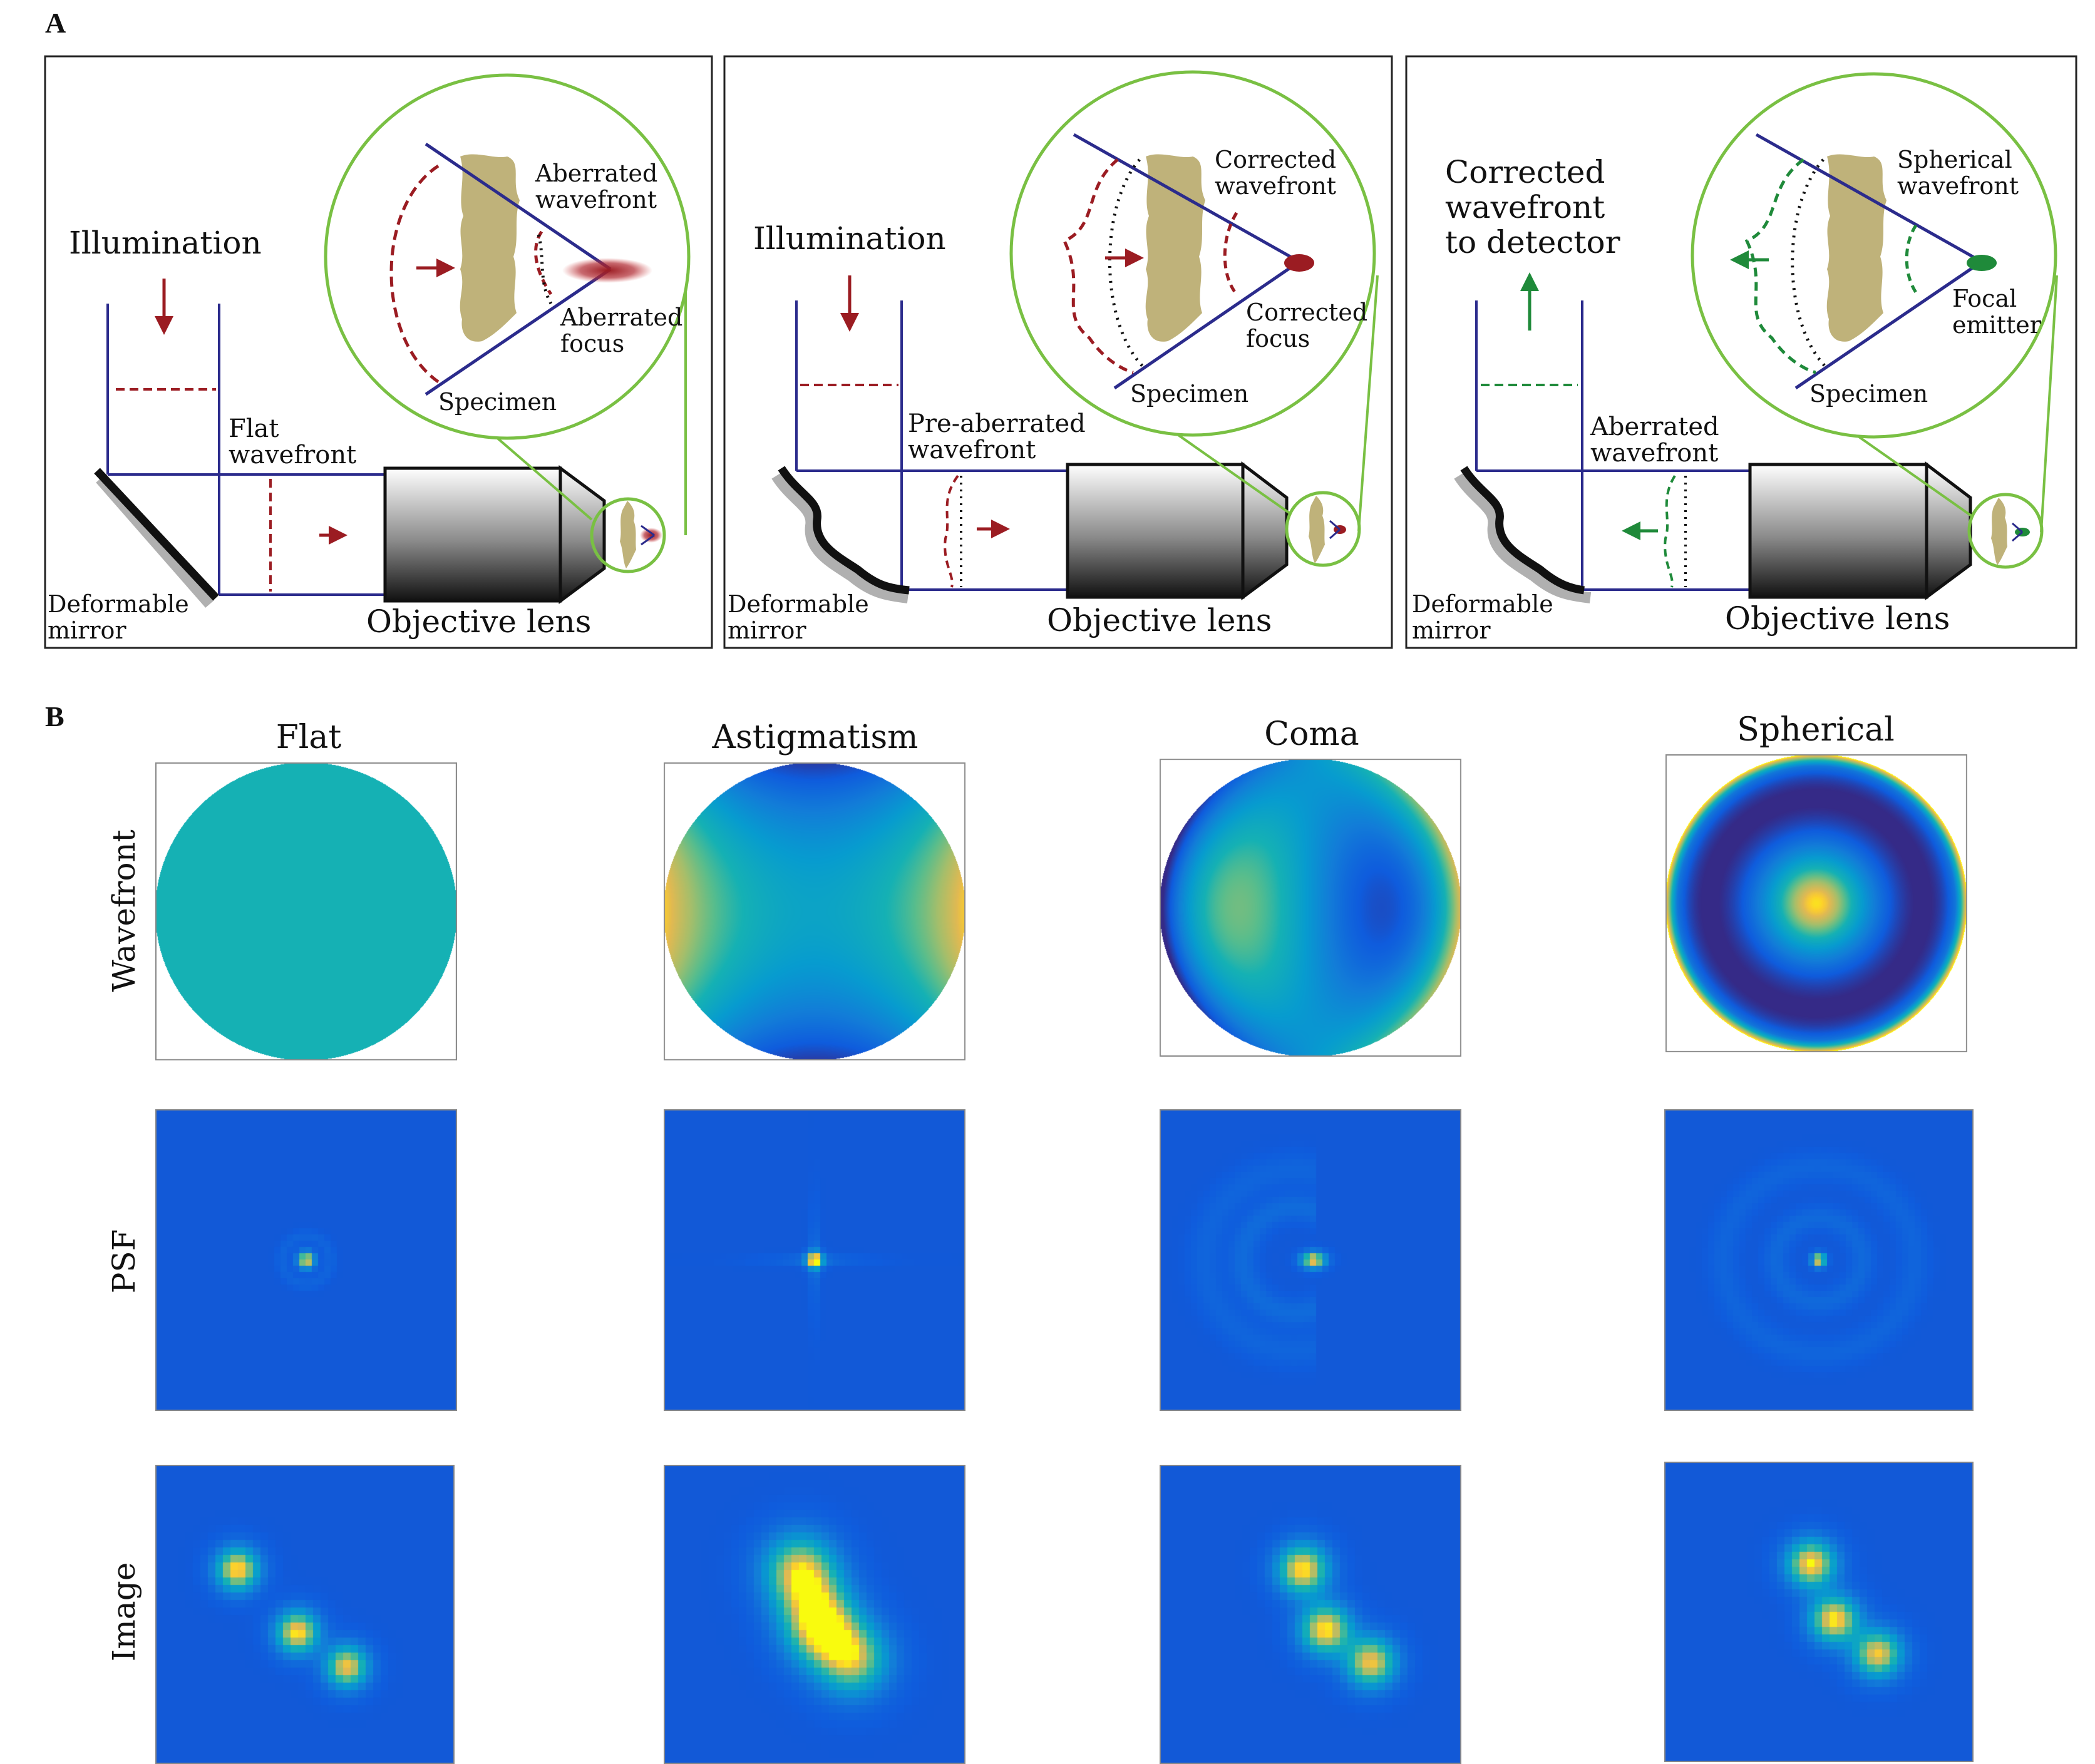 This screenshot has width=2095, height=1764. What do you see at coordinates (951, 531) in the screenshot?
I see `pre-aberrated-wavefront` at bounding box center [951, 531].